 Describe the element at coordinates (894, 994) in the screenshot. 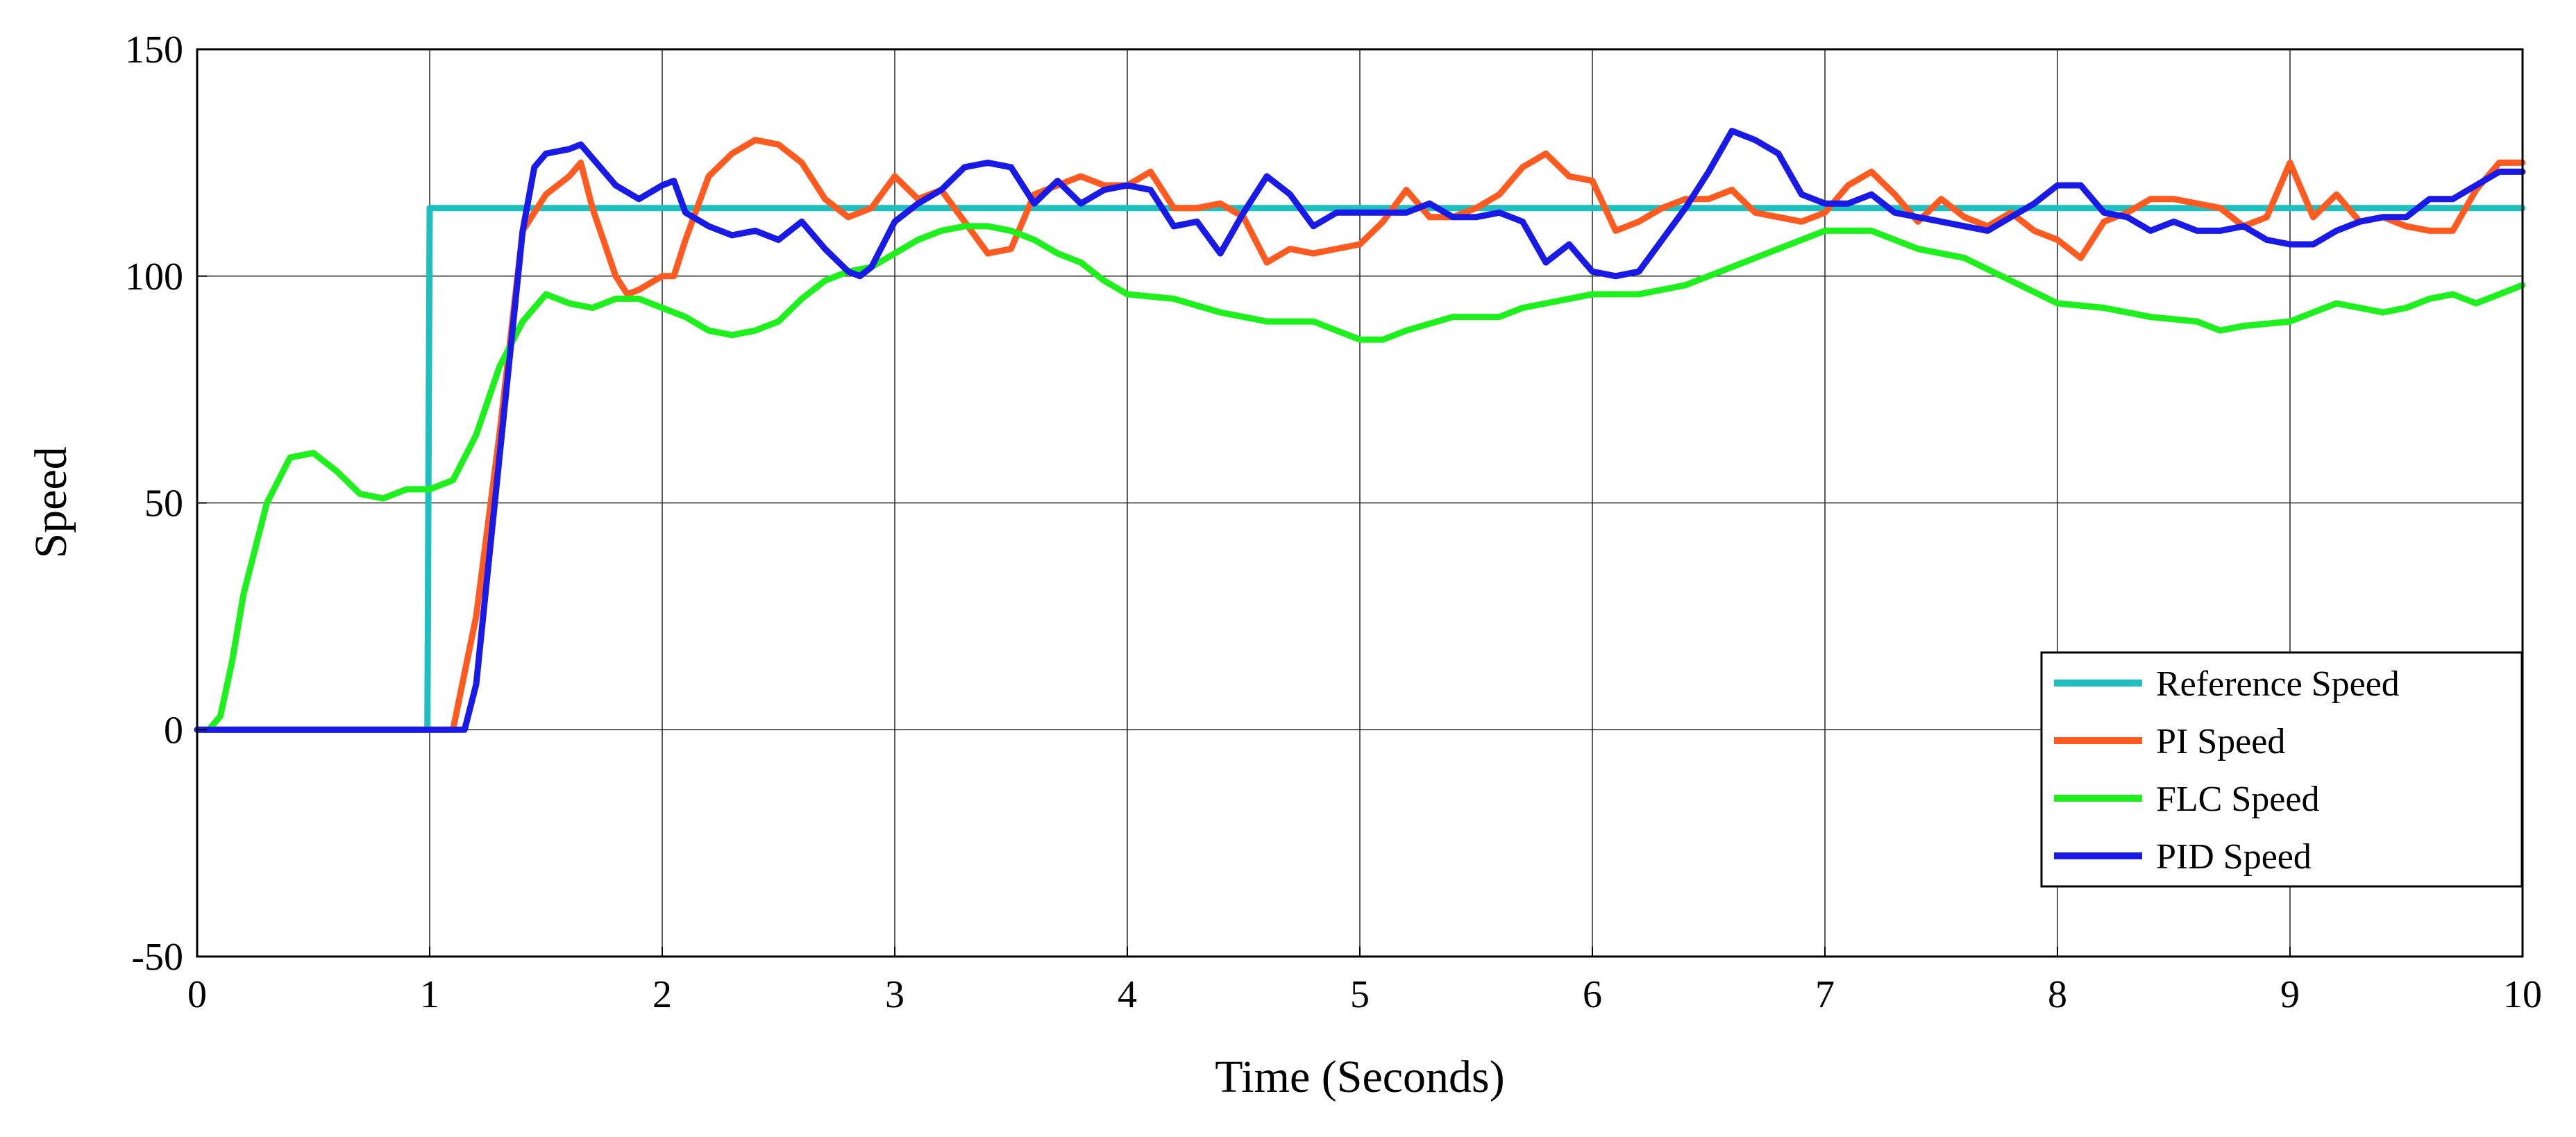

I see `x-tick-label: 3` at that location.